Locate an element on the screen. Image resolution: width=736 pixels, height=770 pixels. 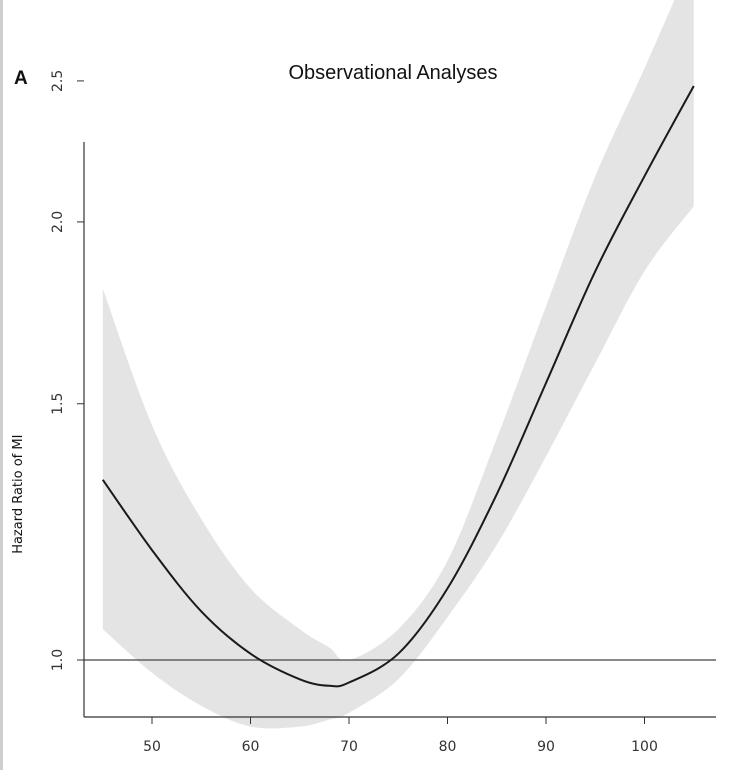
x-tick-label: 100 is located at coordinates (644, 747).